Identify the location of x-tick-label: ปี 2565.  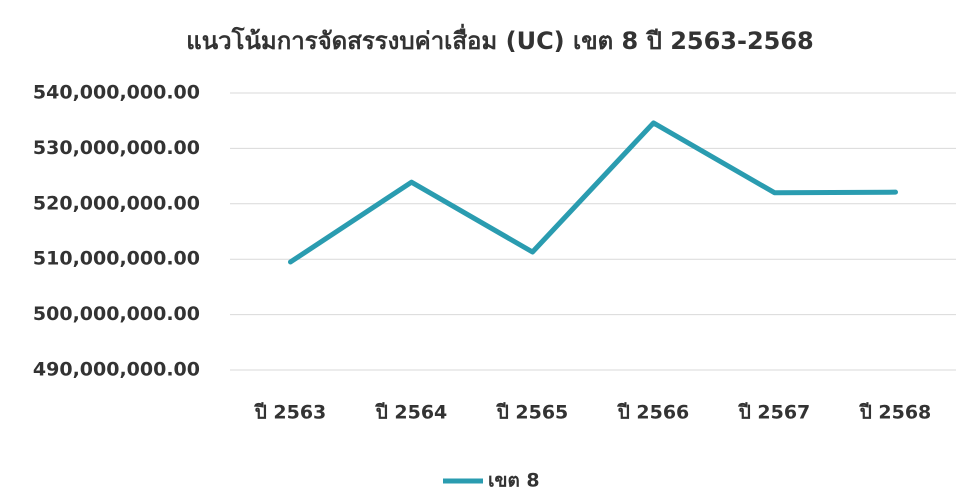
(532, 413).